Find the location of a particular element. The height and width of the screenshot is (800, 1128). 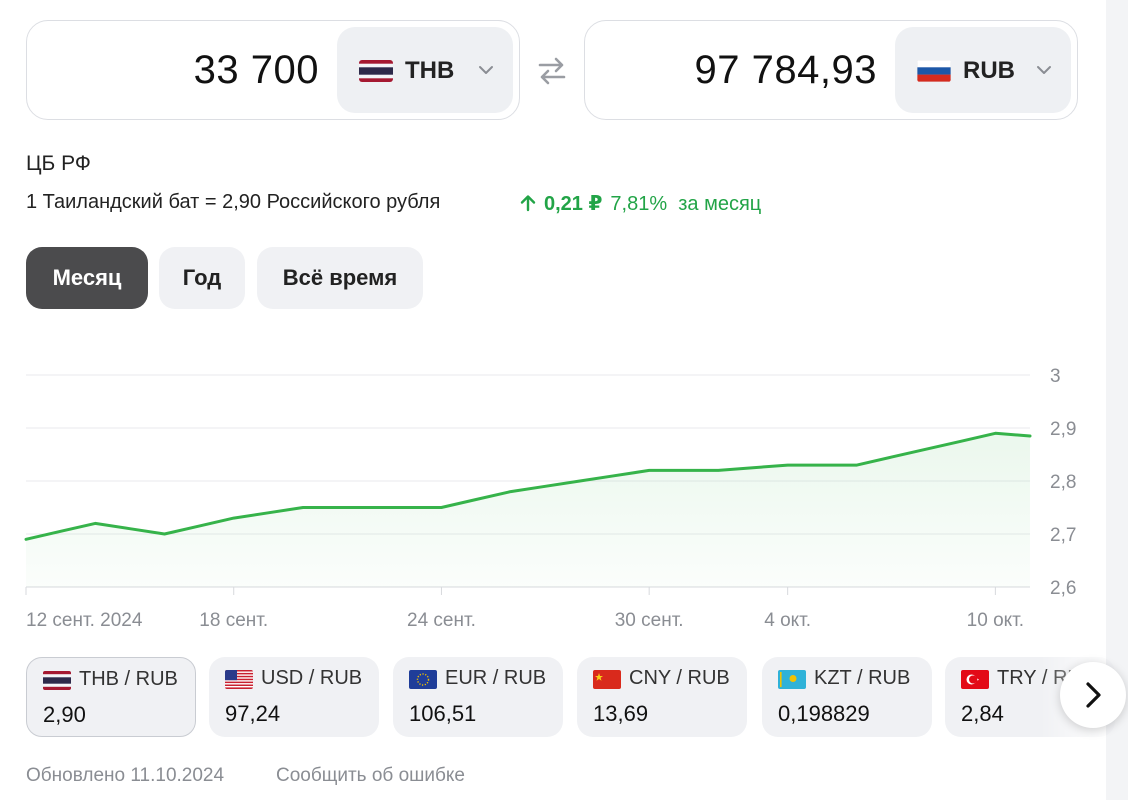

pair-cny-rub: CNY / RUB 13,69 is located at coordinates (662, 697).